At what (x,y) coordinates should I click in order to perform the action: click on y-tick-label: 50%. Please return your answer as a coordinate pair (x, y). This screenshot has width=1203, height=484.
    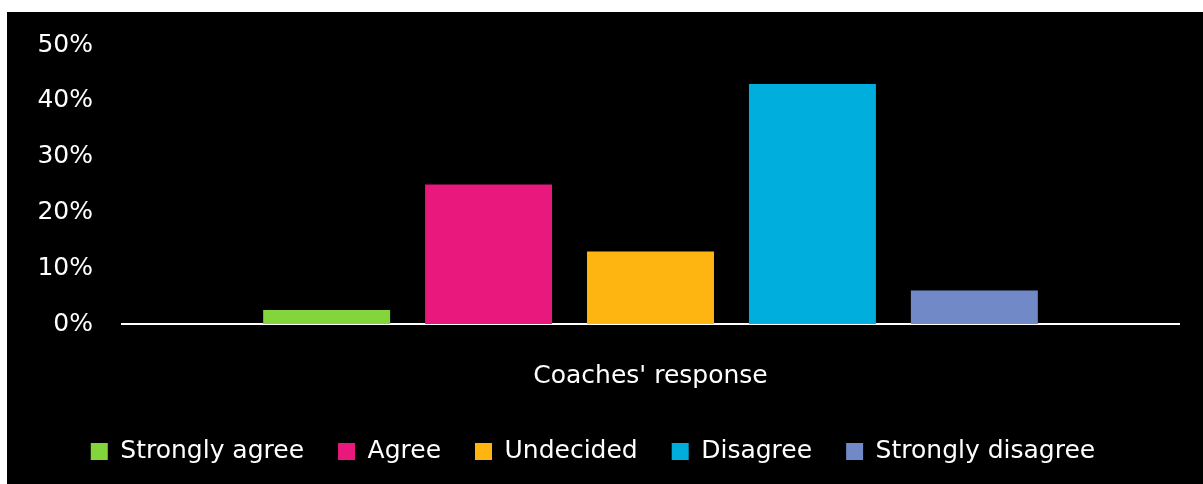
    Looking at the image, I should click on (65, 43).